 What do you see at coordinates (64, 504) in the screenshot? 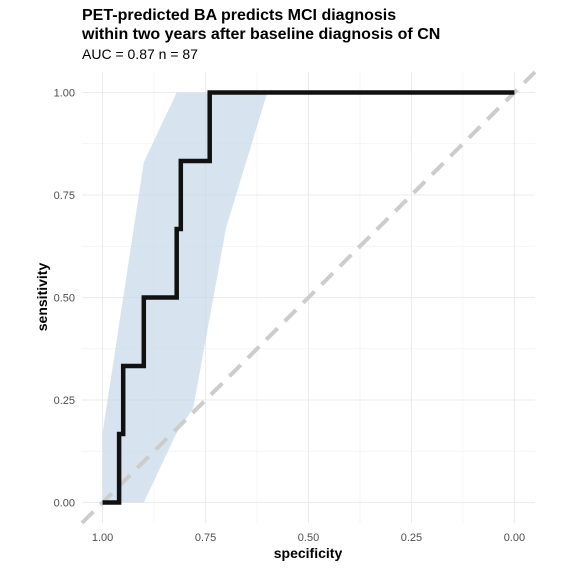
I see `y-tick-label: 0.00` at bounding box center [64, 504].